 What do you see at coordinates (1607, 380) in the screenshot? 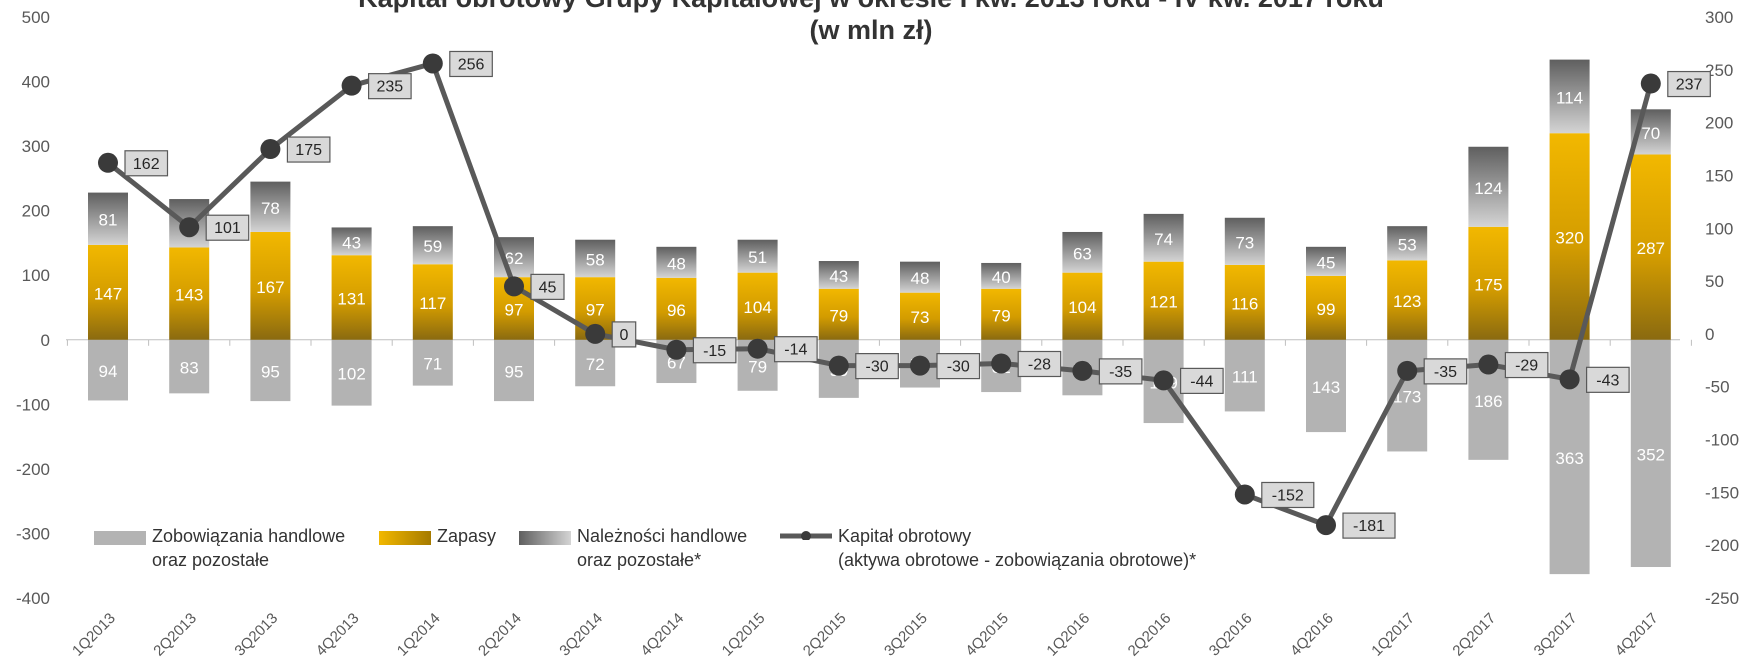
I see `working-capital-label: -43` at bounding box center [1607, 380].